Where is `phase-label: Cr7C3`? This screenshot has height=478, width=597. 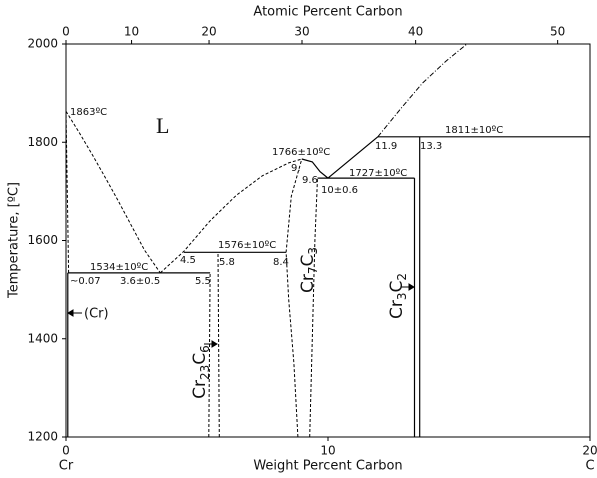 phase-label: Cr7C3 is located at coordinates (309, 270).